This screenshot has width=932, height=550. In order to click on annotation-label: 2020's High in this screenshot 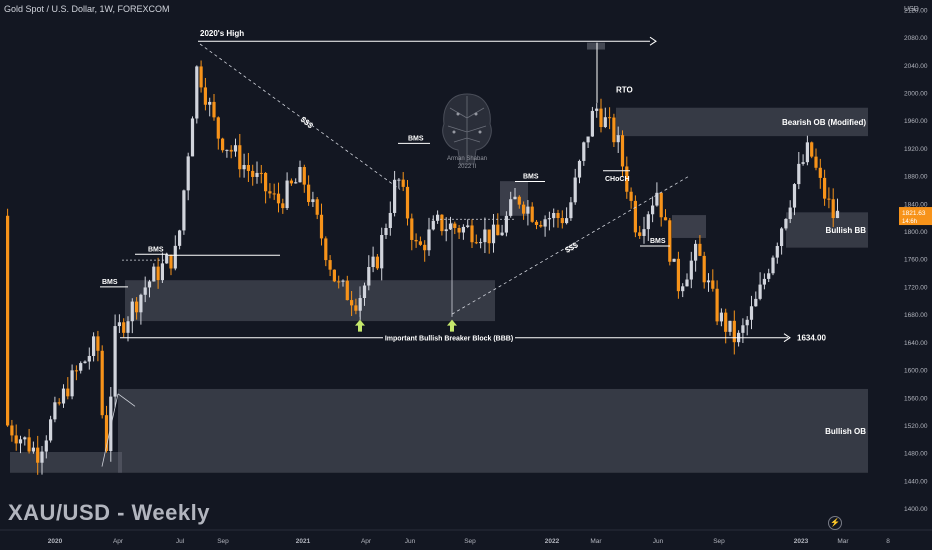, I will do `click(222, 33)`.